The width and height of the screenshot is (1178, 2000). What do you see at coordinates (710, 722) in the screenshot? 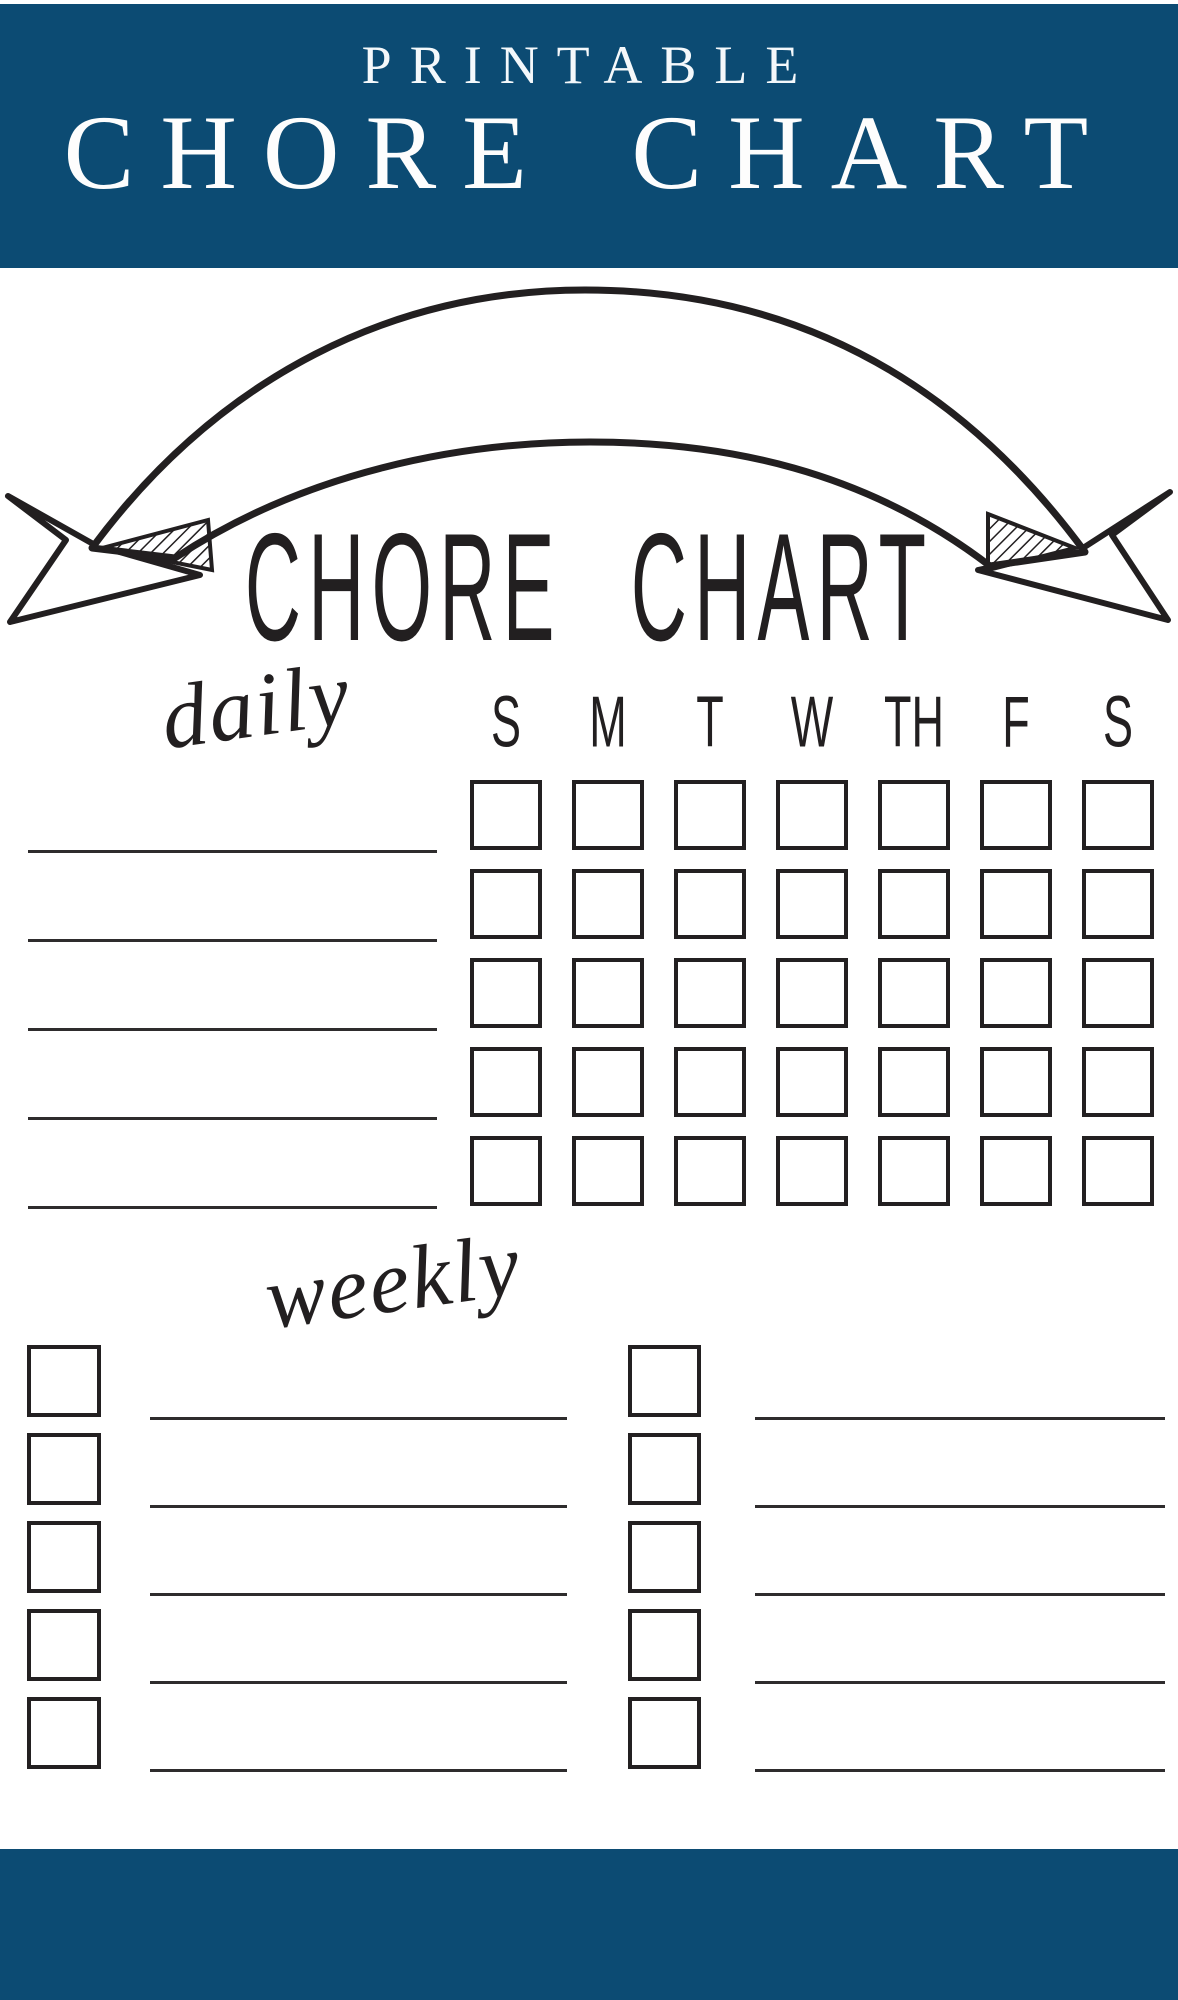
I see `day-label-t: T` at bounding box center [710, 722].